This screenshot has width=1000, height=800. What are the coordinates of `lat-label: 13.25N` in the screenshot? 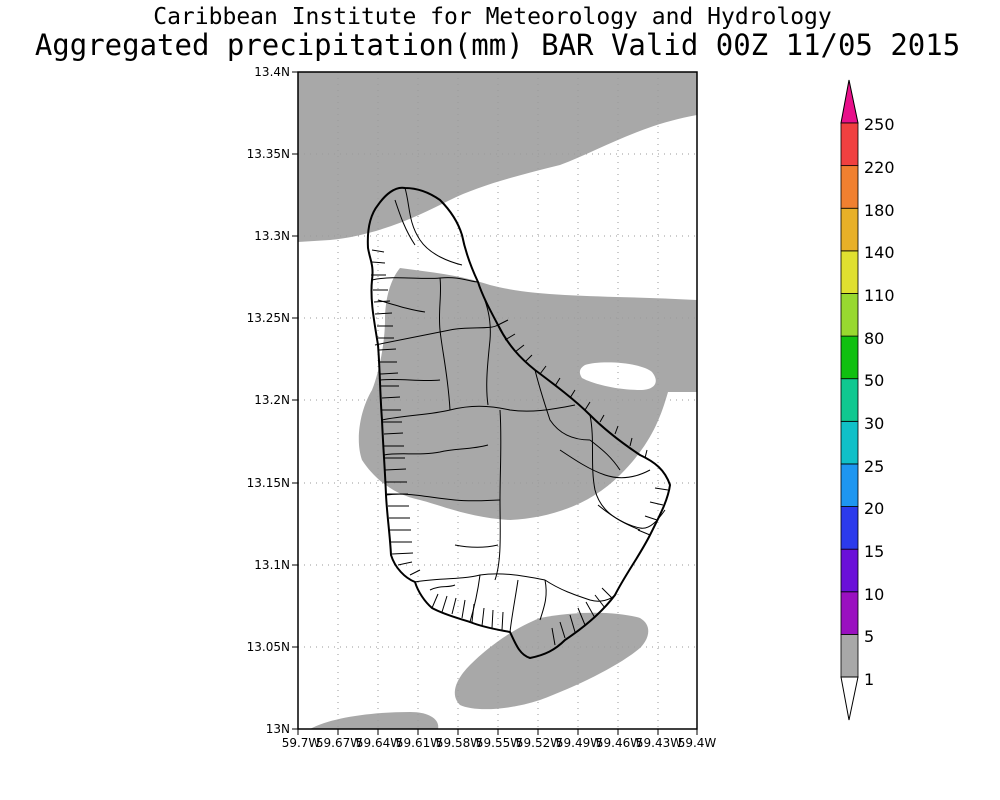 It's located at (268, 318).